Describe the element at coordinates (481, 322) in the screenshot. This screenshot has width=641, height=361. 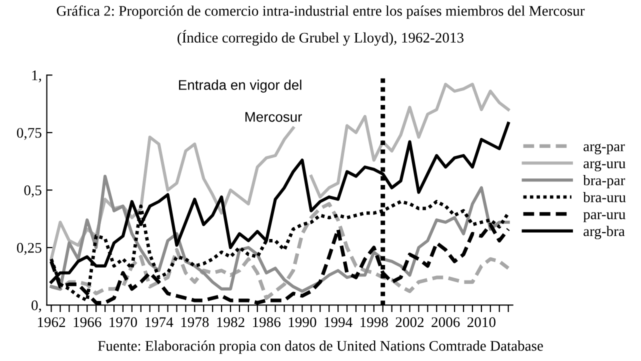
I see `x-tick-label: 2010` at that location.